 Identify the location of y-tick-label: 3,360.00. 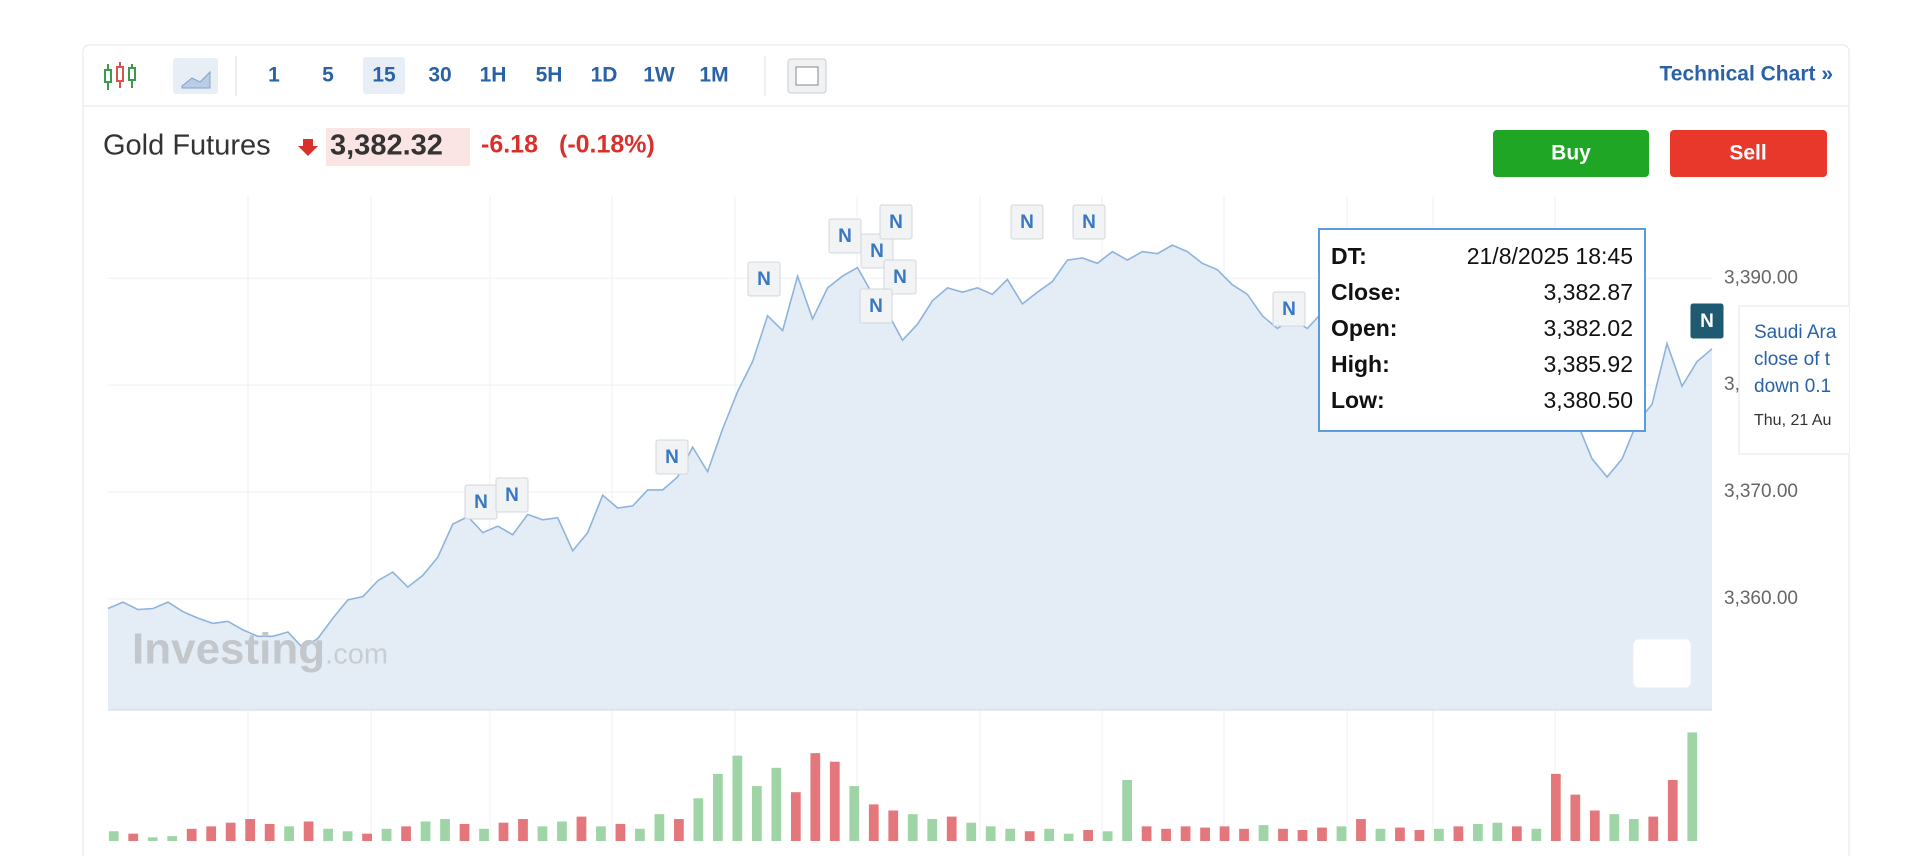
(1761, 598).